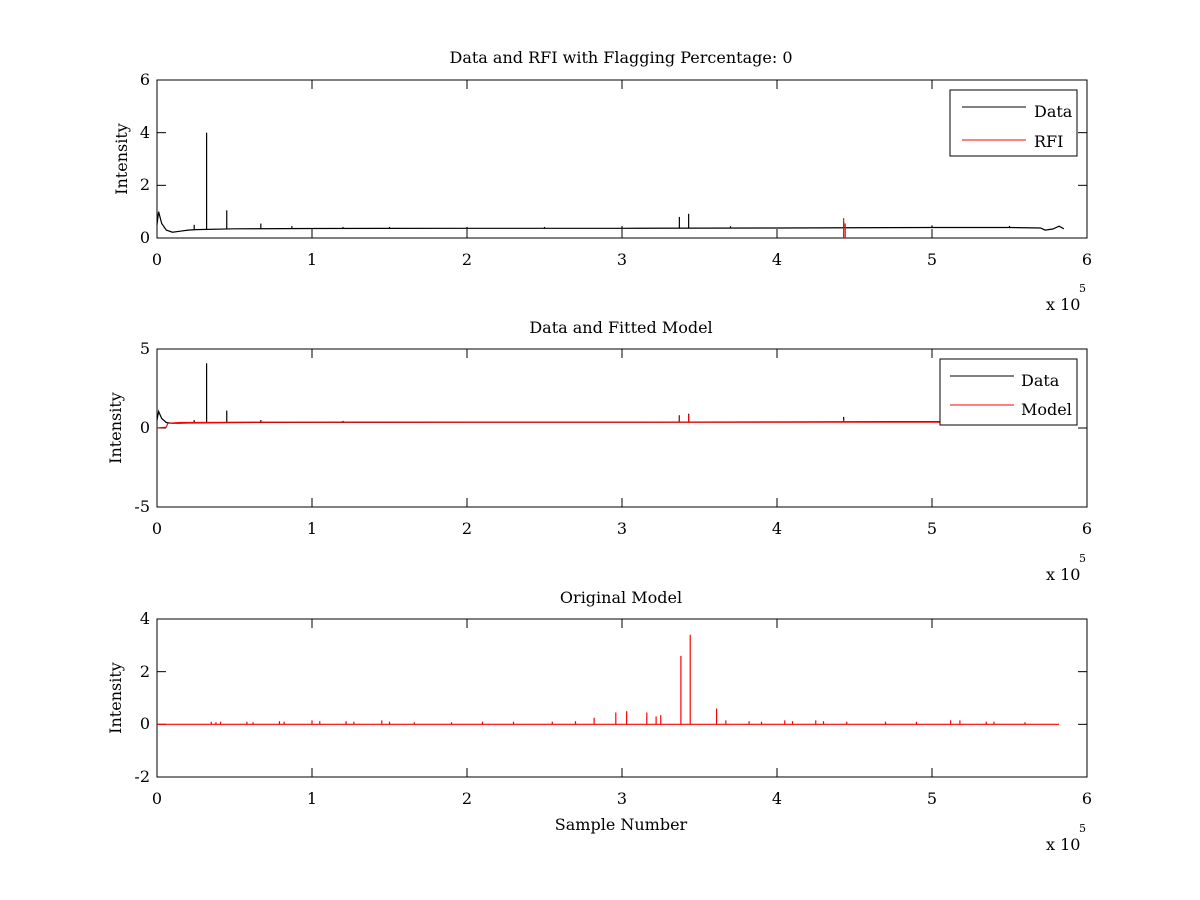 The width and height of the screenshot is (1200, 900). Describe the element at coordinates (1046, 409) in the screenshot. I see `legend-label-model: Model` at that location.